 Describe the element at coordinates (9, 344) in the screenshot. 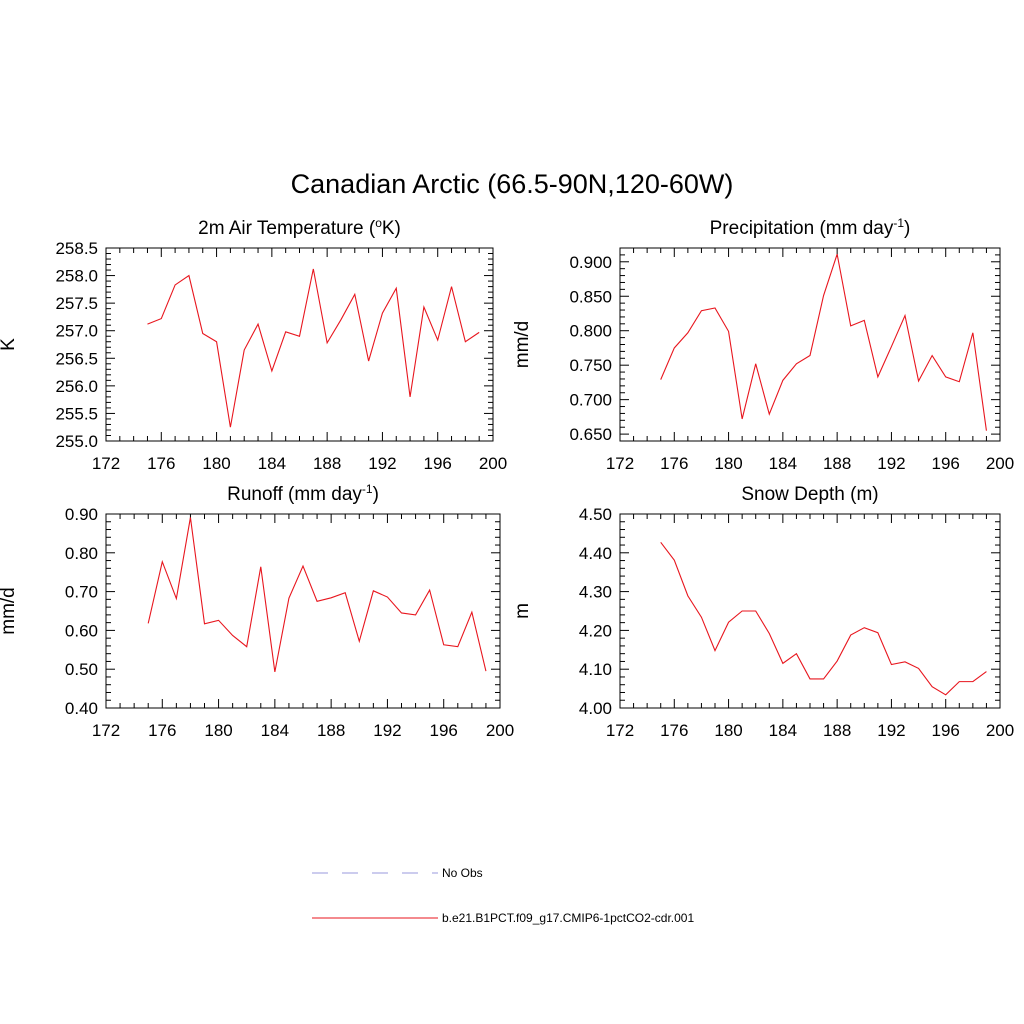

I see `y-axis-label: K` at that location.